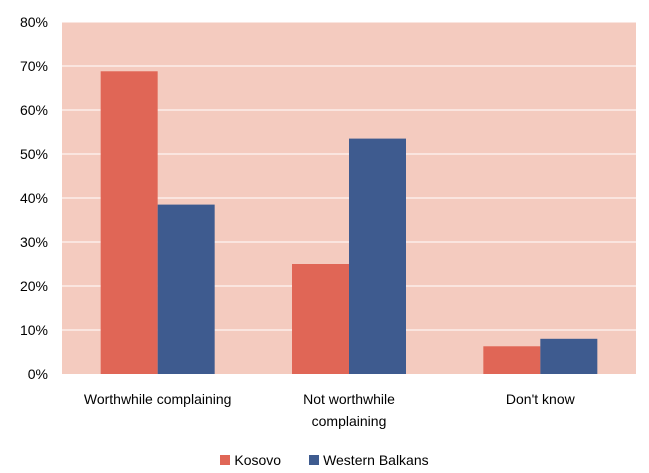 The width and height of the screenshot is (649, 473). What do you see at coordinates (225, 460) in the screenshot?
I see `legend-swatch-kosovo` at bounding box center [225, 460].